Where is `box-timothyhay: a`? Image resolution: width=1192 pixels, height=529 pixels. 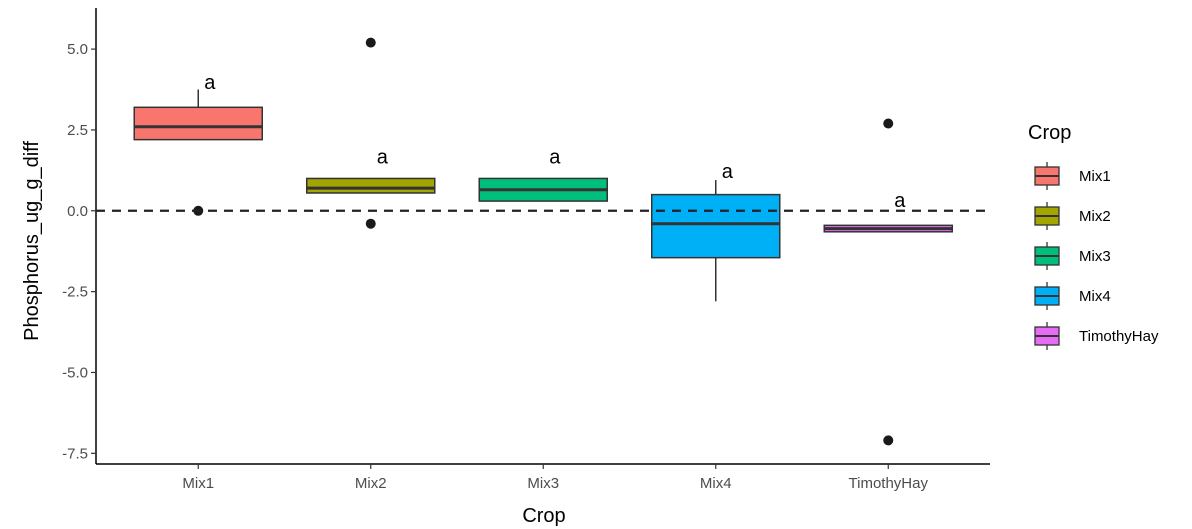
box-timothyhay: a is located at coordinates (888, 282).